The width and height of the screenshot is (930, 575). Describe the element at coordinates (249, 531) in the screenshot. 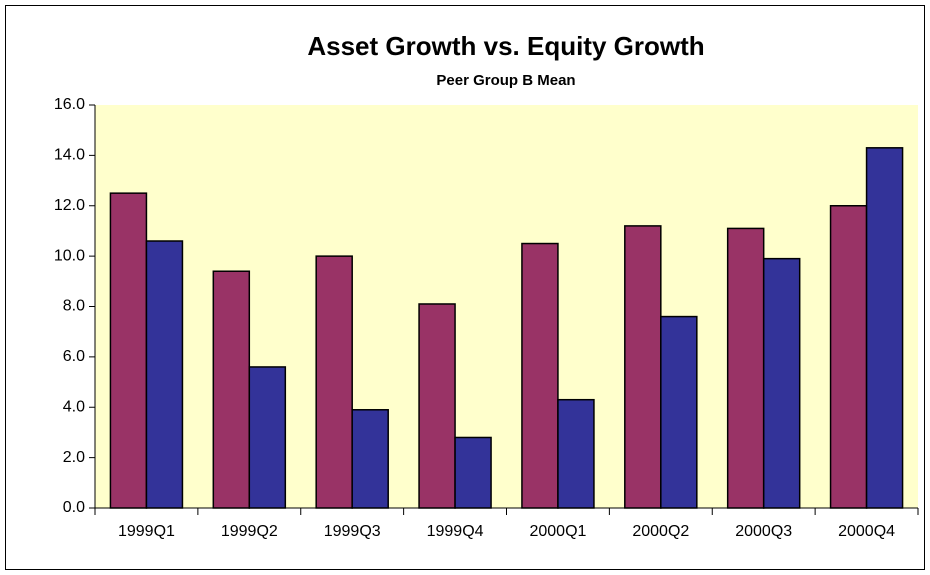

I see `x-tick-label: 1999Q2` at that location.